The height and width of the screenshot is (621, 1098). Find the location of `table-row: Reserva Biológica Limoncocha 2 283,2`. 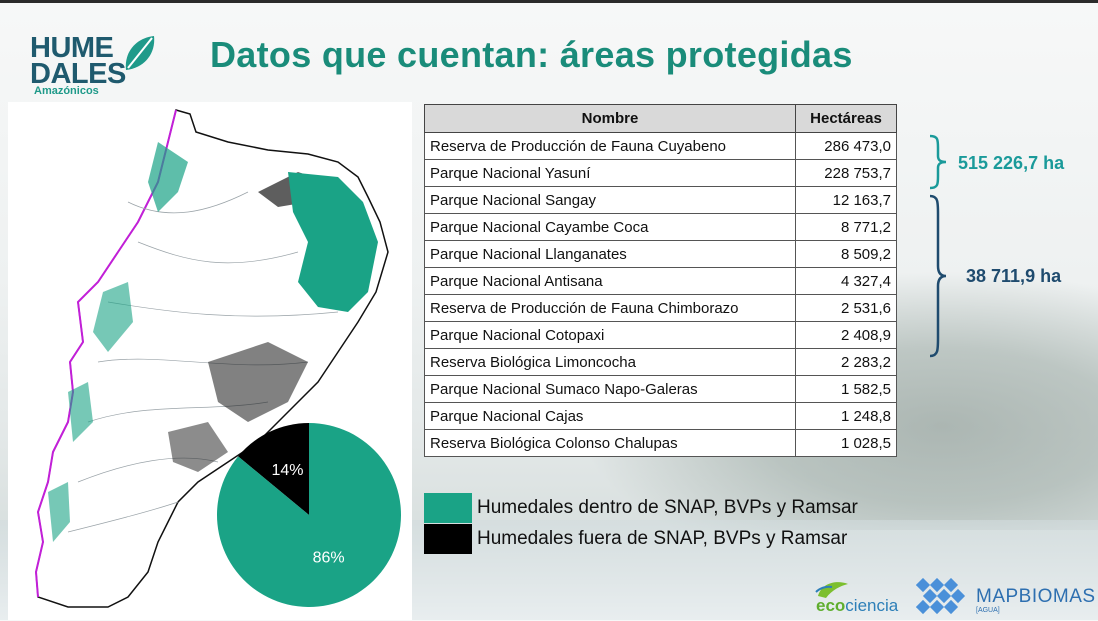

table-row: Reserva Biológica Limoncocha 2 283,2 is located at coordinates (660, 362).